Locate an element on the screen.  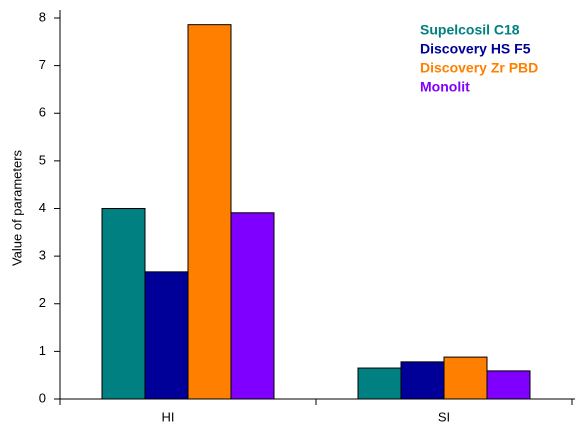
y-tick-label: 8 is located at coordinates (42, 16).